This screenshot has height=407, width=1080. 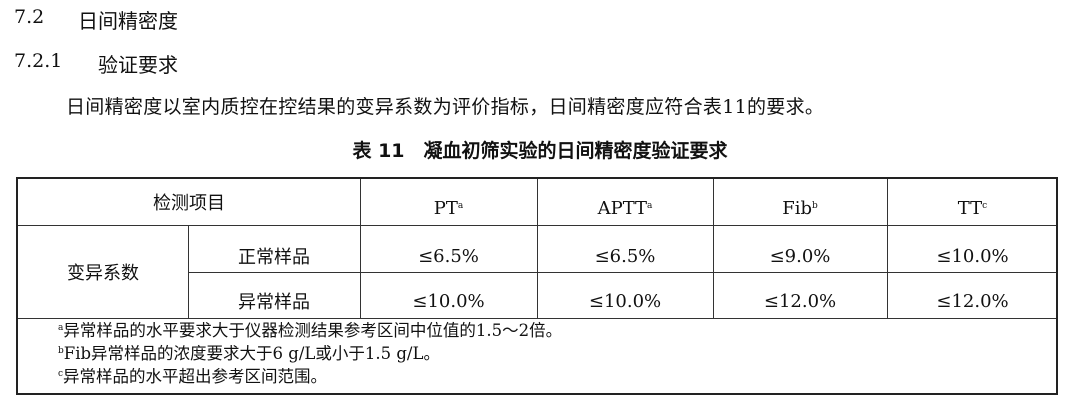 I want to click on row-group-label: 变异系数, so click(x=103, y=273).